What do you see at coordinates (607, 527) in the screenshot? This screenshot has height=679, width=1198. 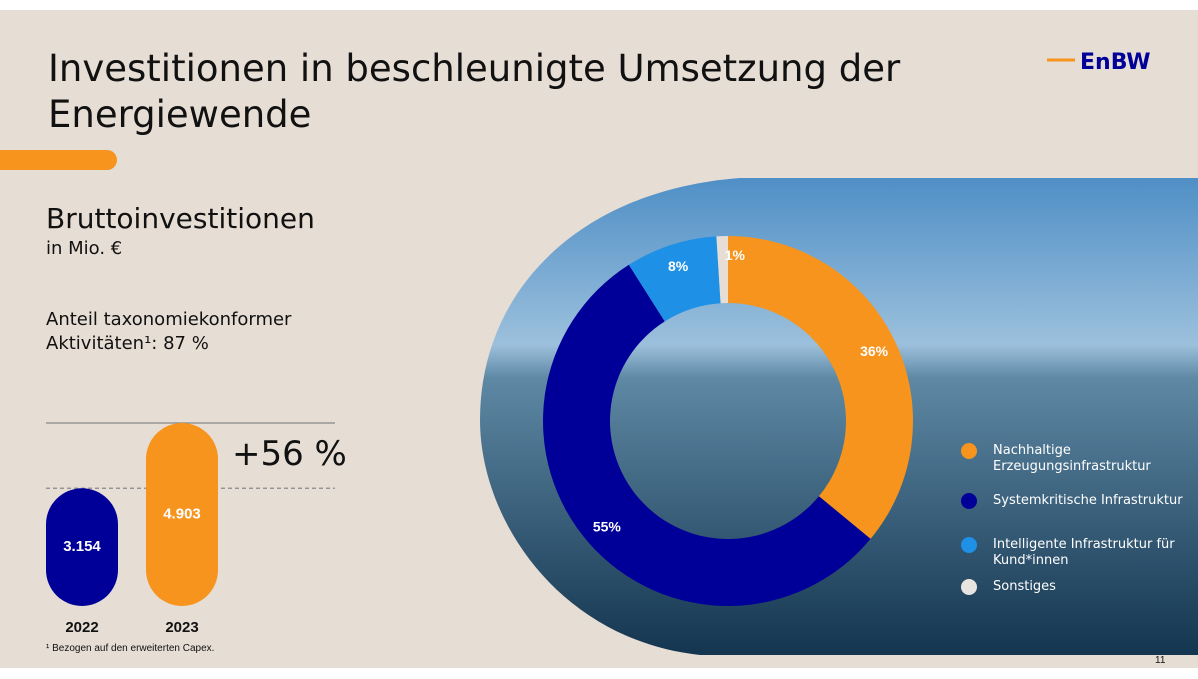 I see `value-label: 55%` at bounding box center [607, 527].